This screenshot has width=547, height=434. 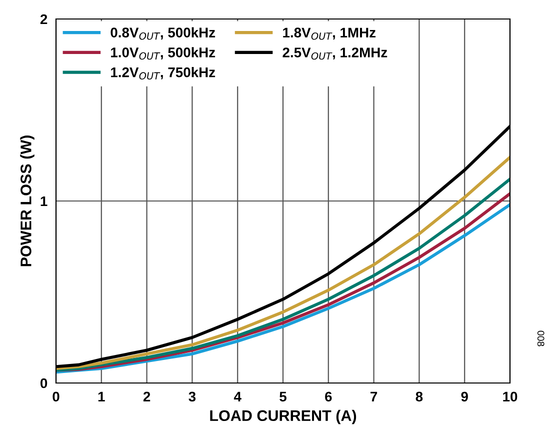 I want to click on x-tick-label: 8, so click(x=419, y=397).